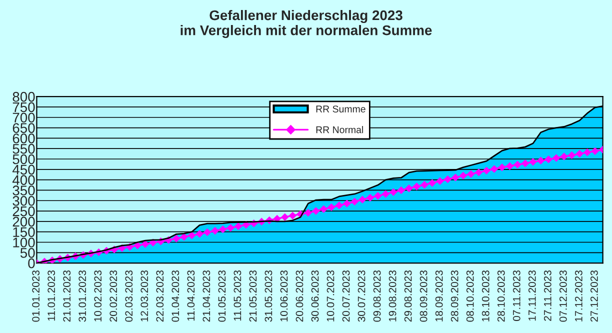 Image resolution: width=612 pixels, height=333 pixels. Describe the element at coordinates (548, 295) in the screenshot. I see `x-tick-label: 27.11.2023` at that location.